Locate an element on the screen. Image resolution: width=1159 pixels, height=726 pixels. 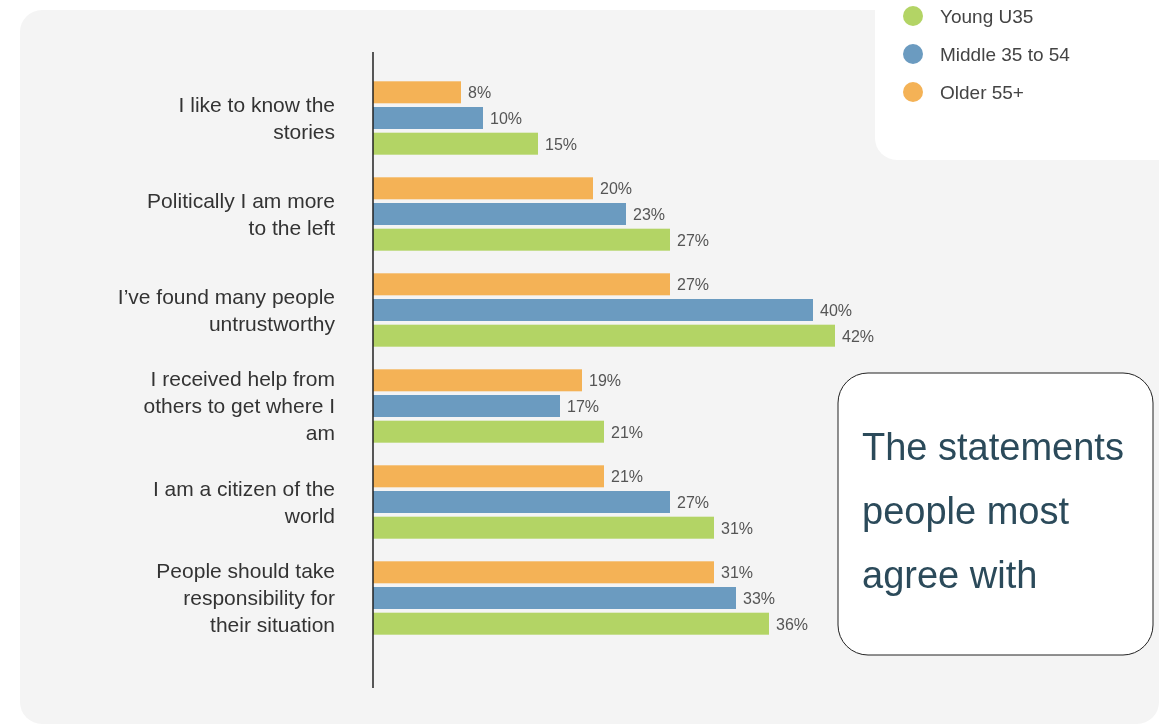
y-tick-label: I am a citizen of the world is located at coordinates (243, 501).